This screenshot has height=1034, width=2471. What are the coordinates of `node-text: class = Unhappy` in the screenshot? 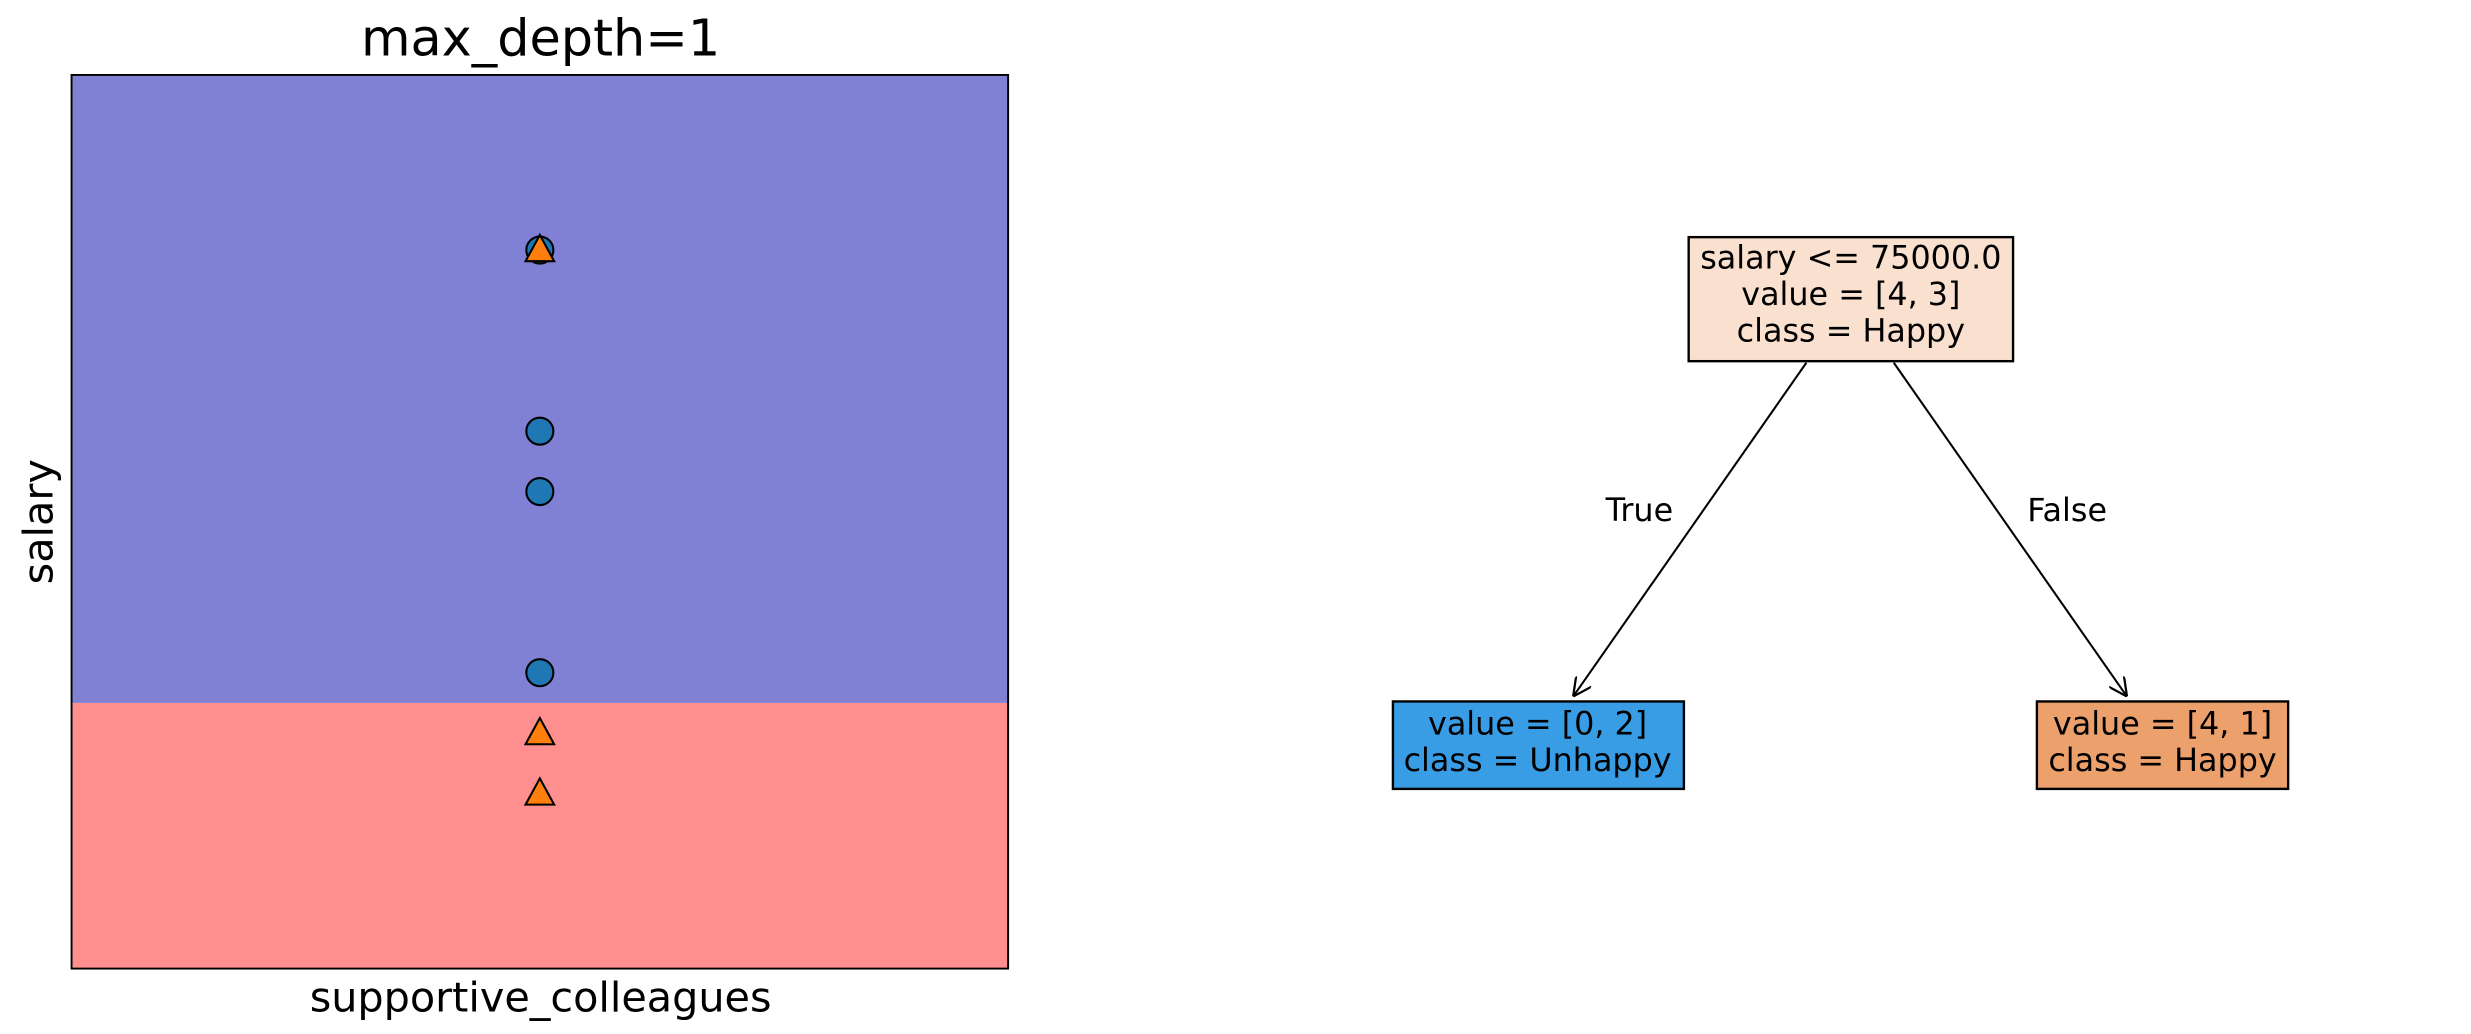 It's located at (1538, 760).